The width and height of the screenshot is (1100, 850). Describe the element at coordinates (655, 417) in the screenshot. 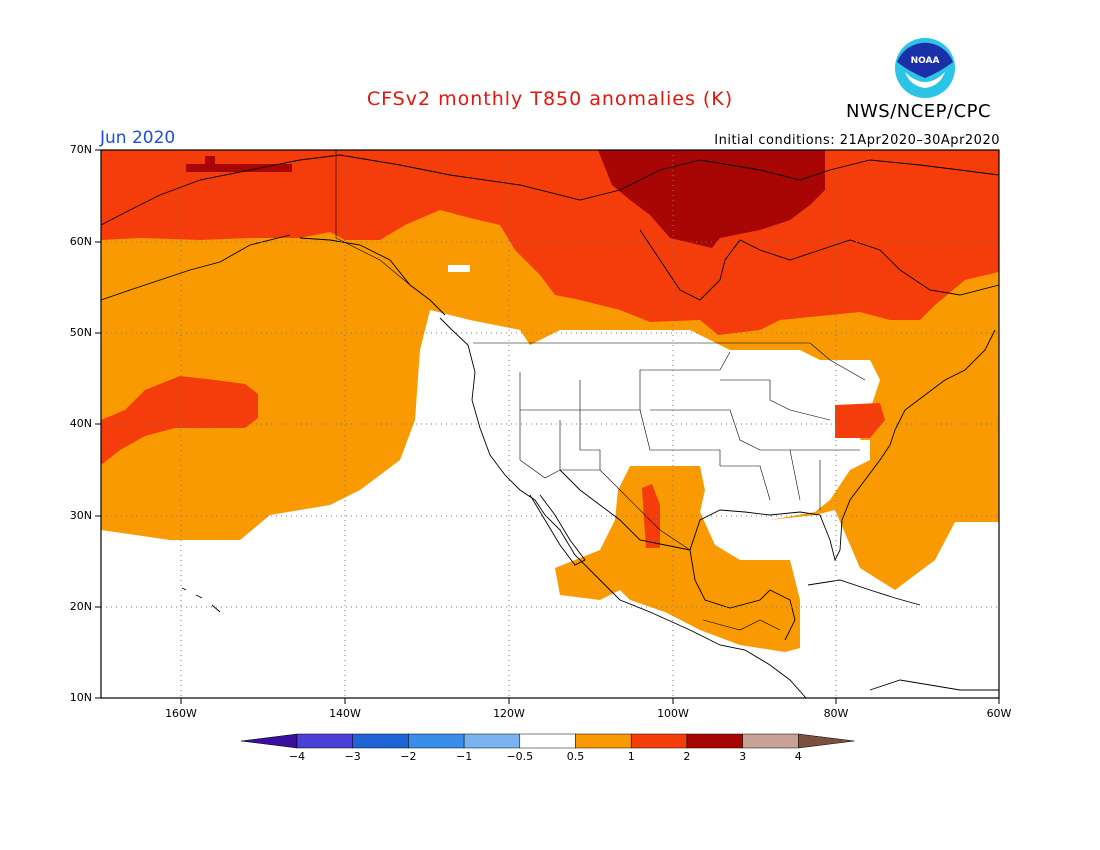

I see `neutral-region-us` at that location.